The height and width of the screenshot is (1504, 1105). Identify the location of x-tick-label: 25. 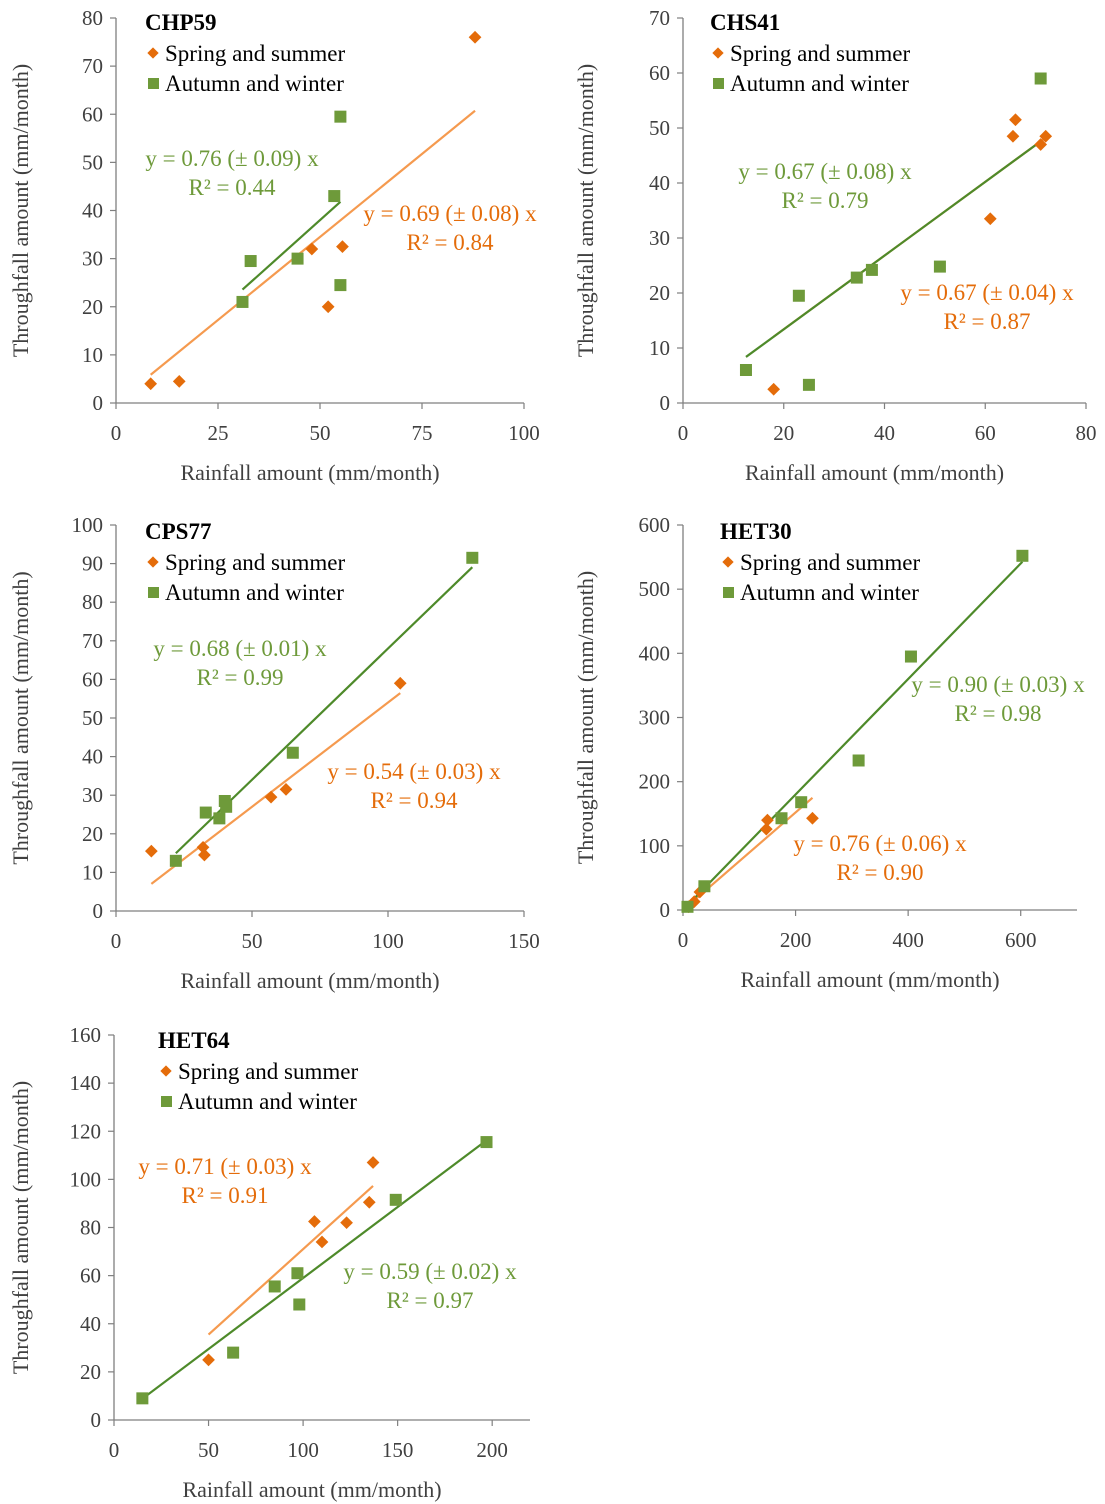
(218, 433).